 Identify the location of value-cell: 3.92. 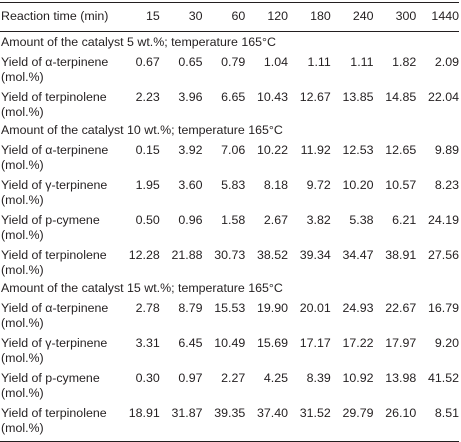
(190, 150).